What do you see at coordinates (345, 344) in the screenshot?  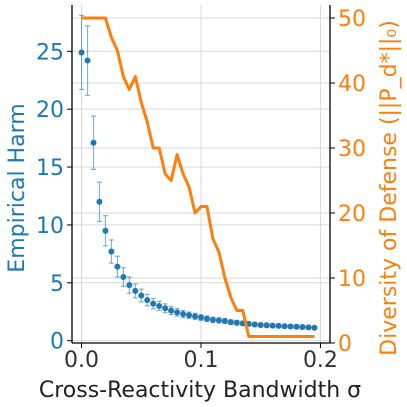 I see `right-tick-label: 0` at bounding box center [345, 344].